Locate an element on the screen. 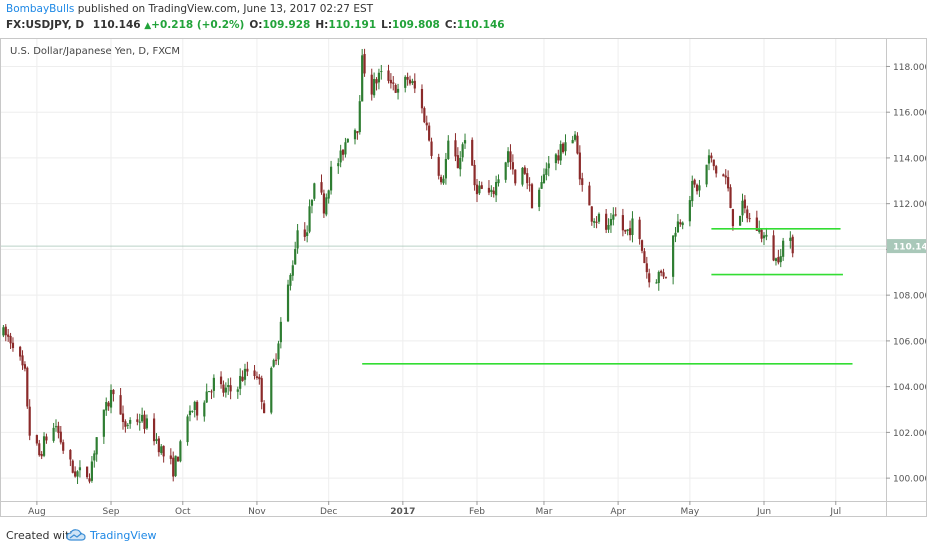 The height and width of the screenshot is (550, 932). current-price-badge is located at coordinates (906, 246).